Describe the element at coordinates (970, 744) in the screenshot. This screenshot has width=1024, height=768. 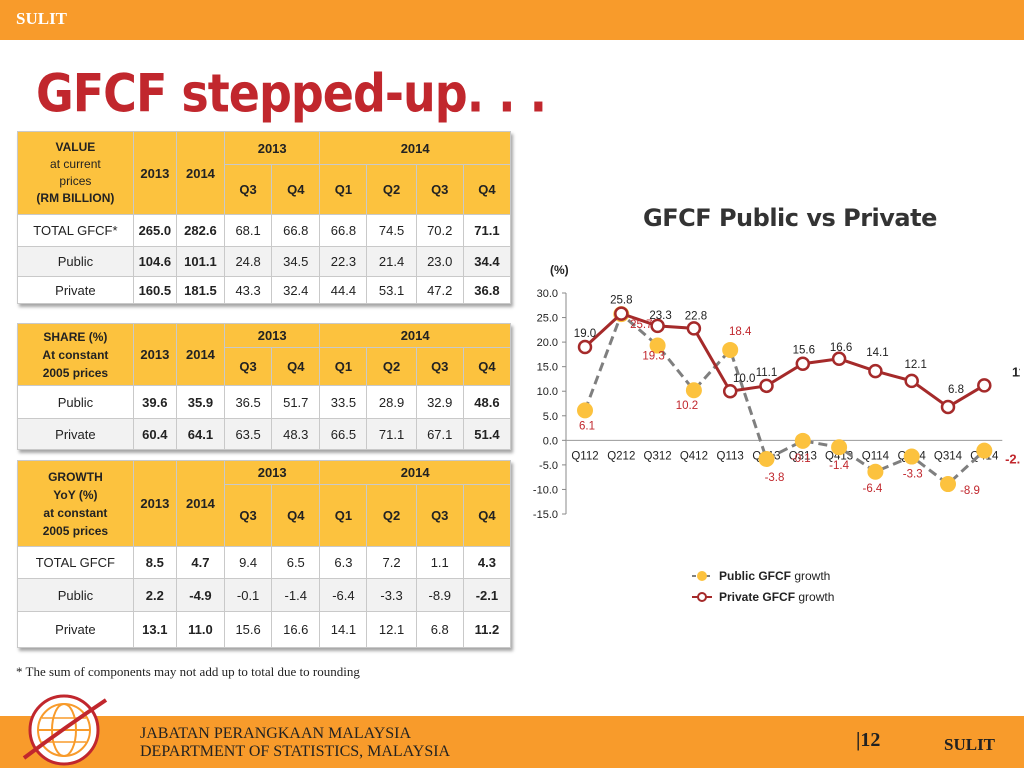
I see `classification-label-footer: SULIT` at that location.